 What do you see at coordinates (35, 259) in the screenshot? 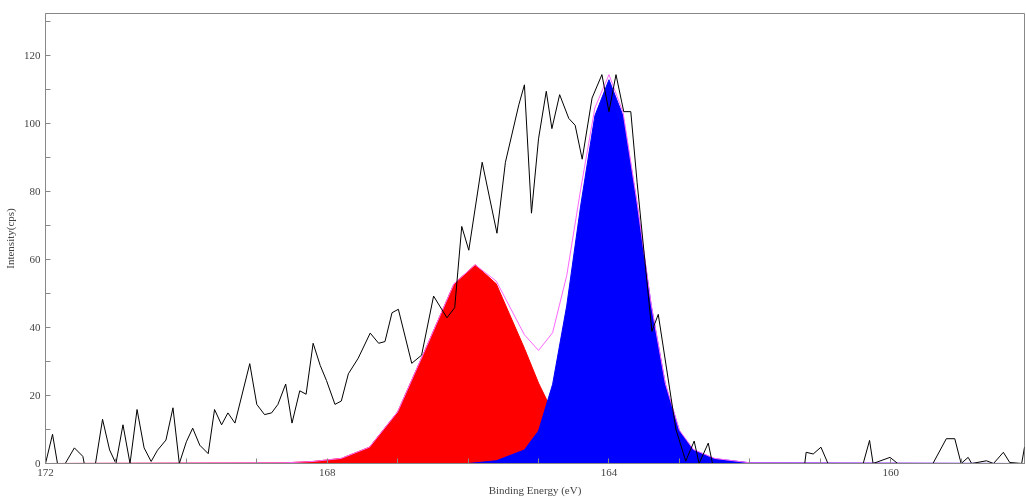
I see `y-tick-label: 60` at bounding box center [35, 259].